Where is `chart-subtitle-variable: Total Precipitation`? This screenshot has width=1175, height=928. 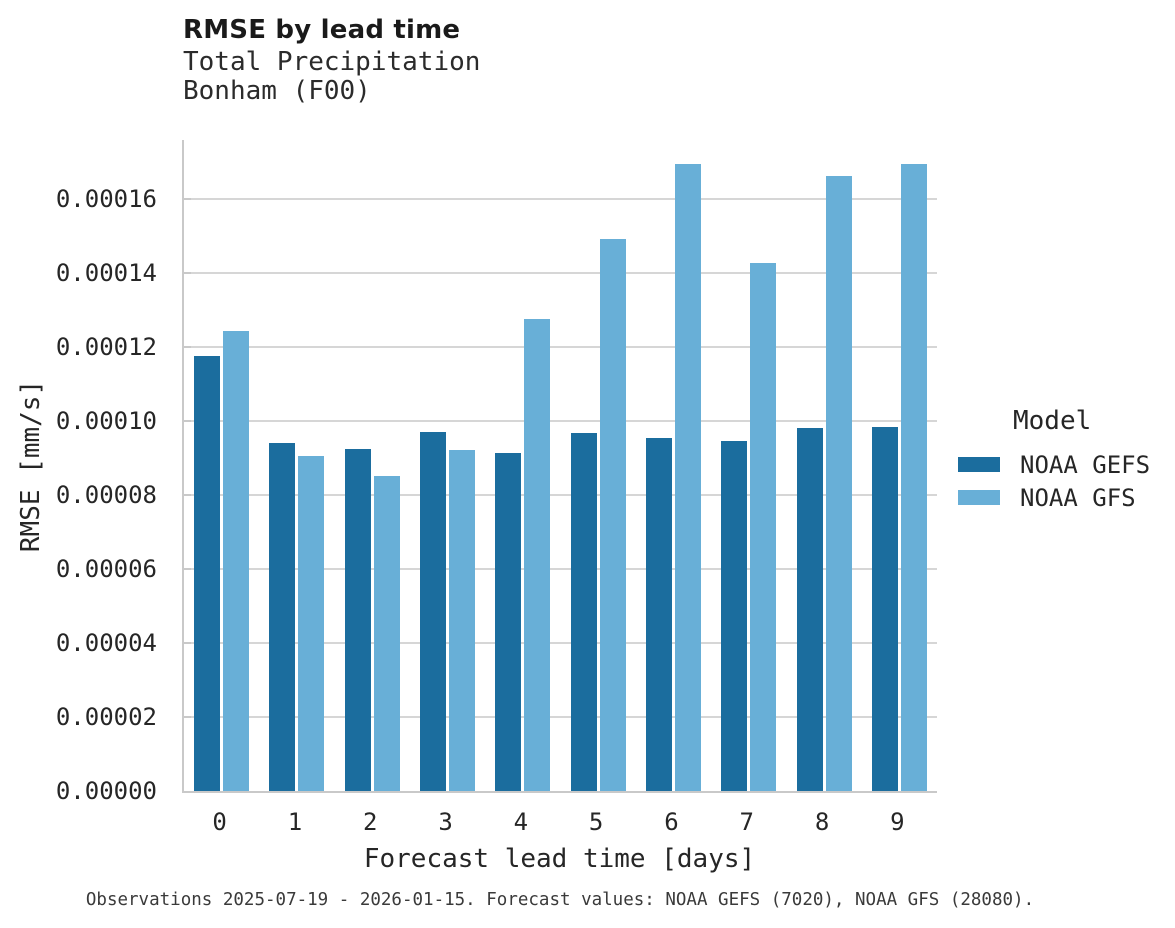
chart-subtitle-variable: Total Precipitation is located at coordinates (332, 62).